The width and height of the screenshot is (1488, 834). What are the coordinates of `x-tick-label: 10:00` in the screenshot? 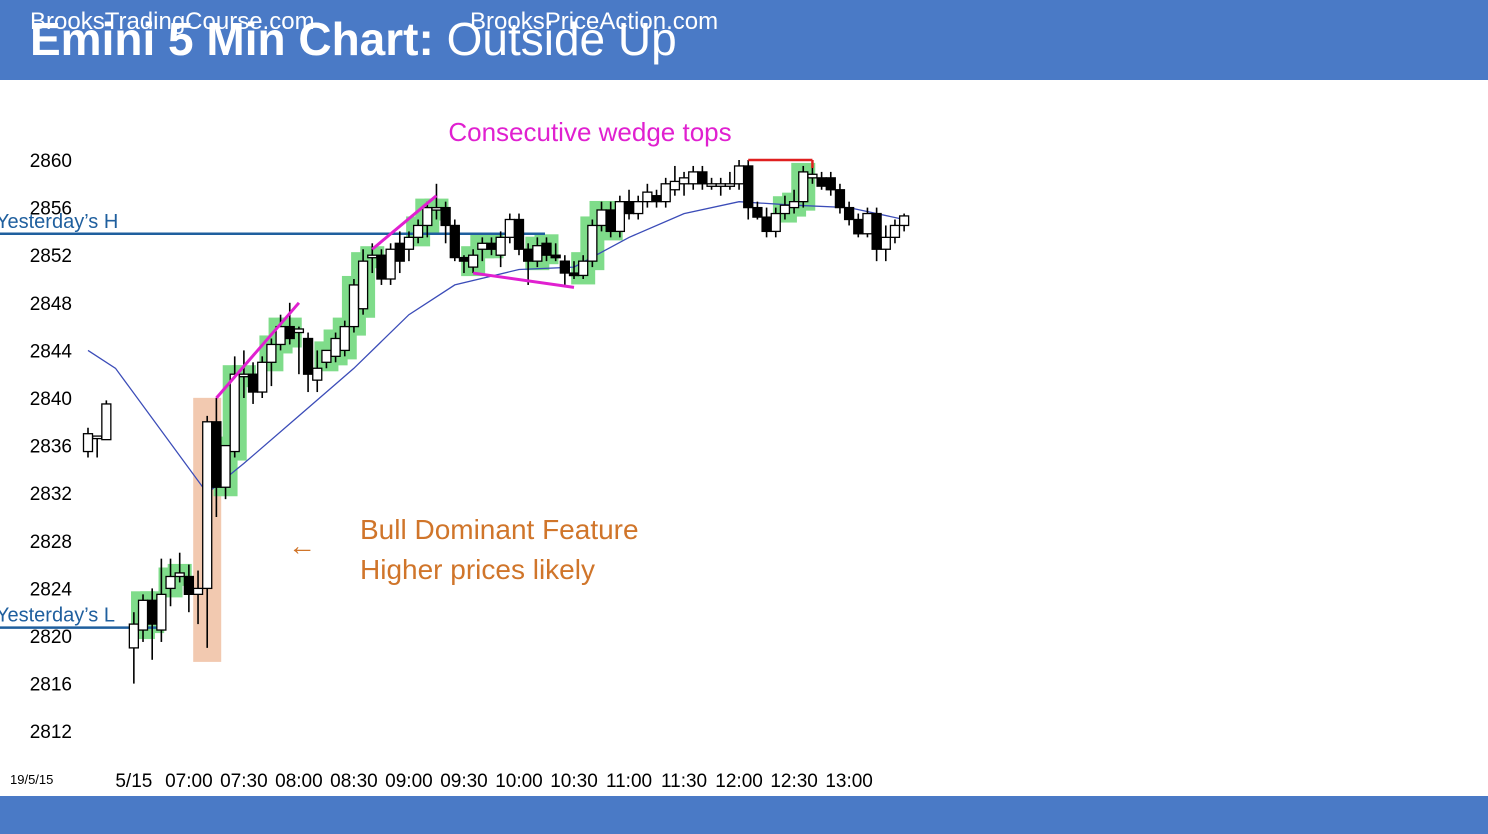 It's located at (519, 781).